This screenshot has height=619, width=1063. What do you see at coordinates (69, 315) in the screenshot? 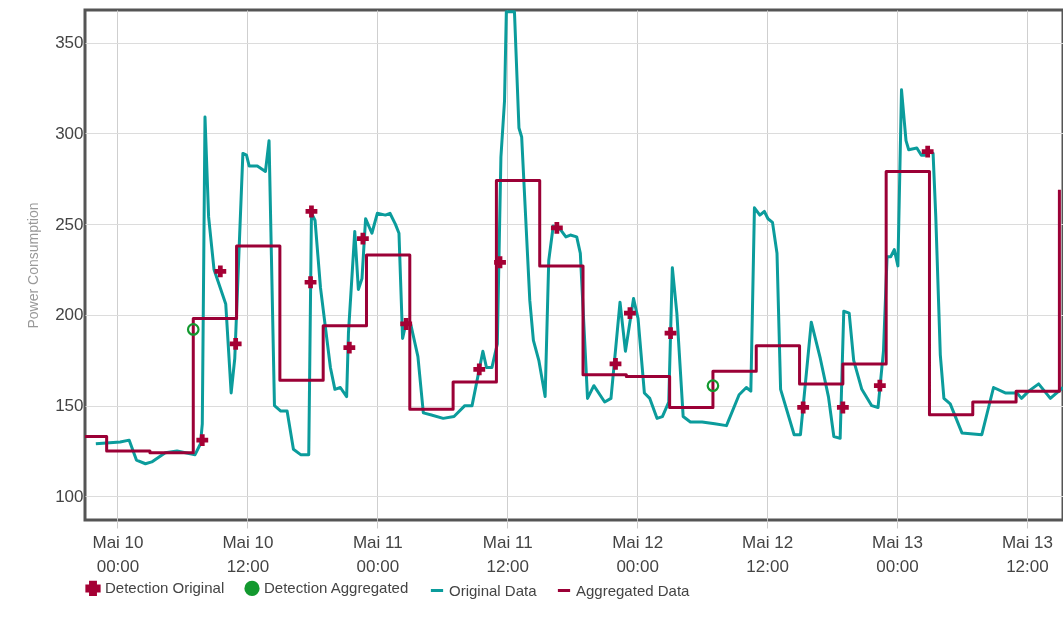
I see `y-tick-label: 200` at bounding box center [69, 315].